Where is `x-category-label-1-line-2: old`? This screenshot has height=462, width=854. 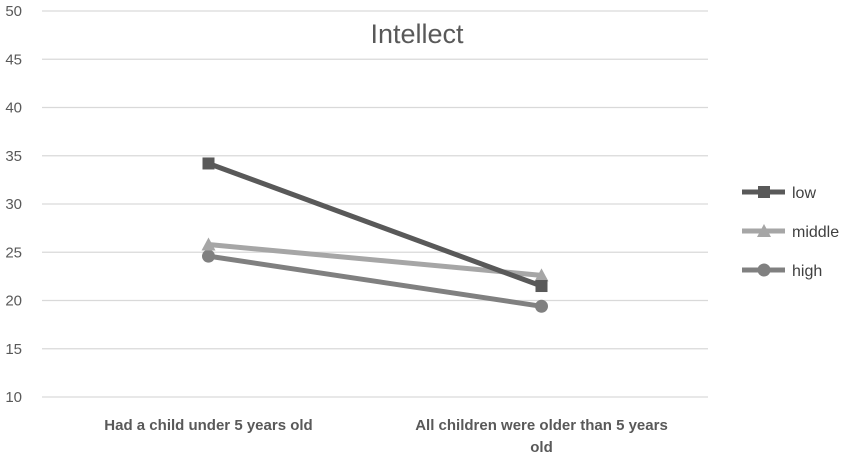 x-category-label-1-line-2: old is located at coordinates (541, 447).